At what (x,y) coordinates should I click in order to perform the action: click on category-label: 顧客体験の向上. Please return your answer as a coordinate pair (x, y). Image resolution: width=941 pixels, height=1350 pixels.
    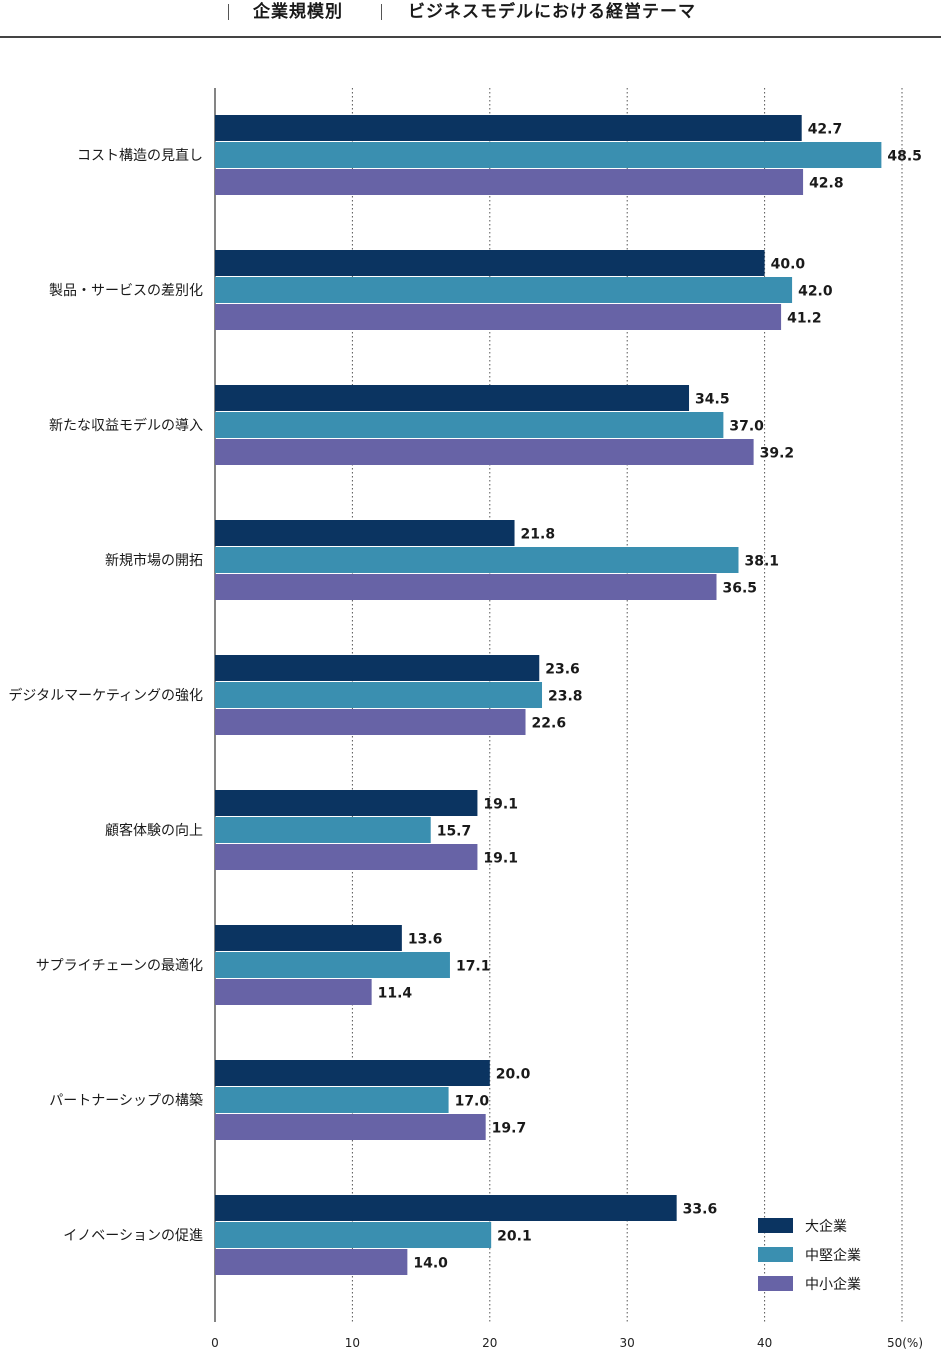
    Looking at the image, I should click on (154, 830).